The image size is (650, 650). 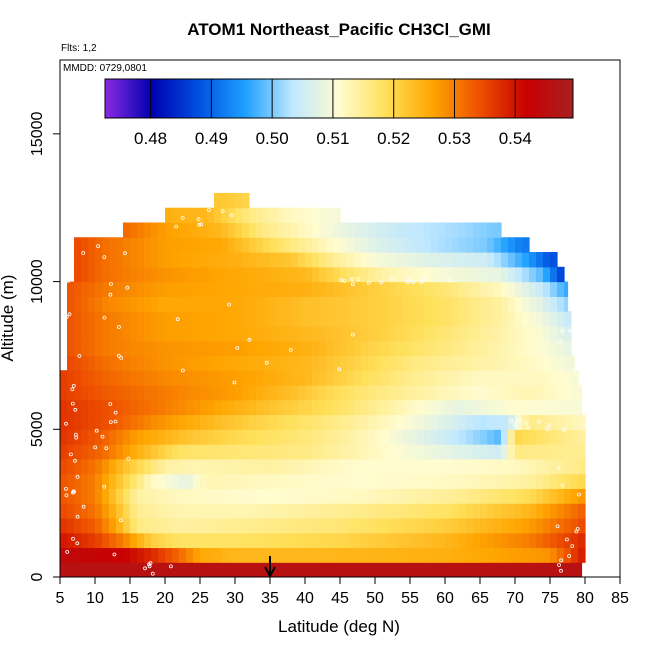 I want to click on x-tick-label: 55, so click(x=410, y=598).